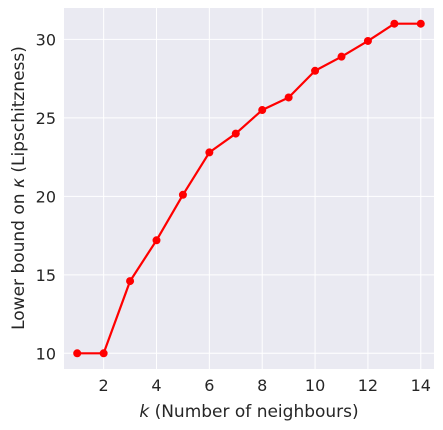 The image size is (443, 430). I want to click on x-tick-label: 10, so click(315, 385).